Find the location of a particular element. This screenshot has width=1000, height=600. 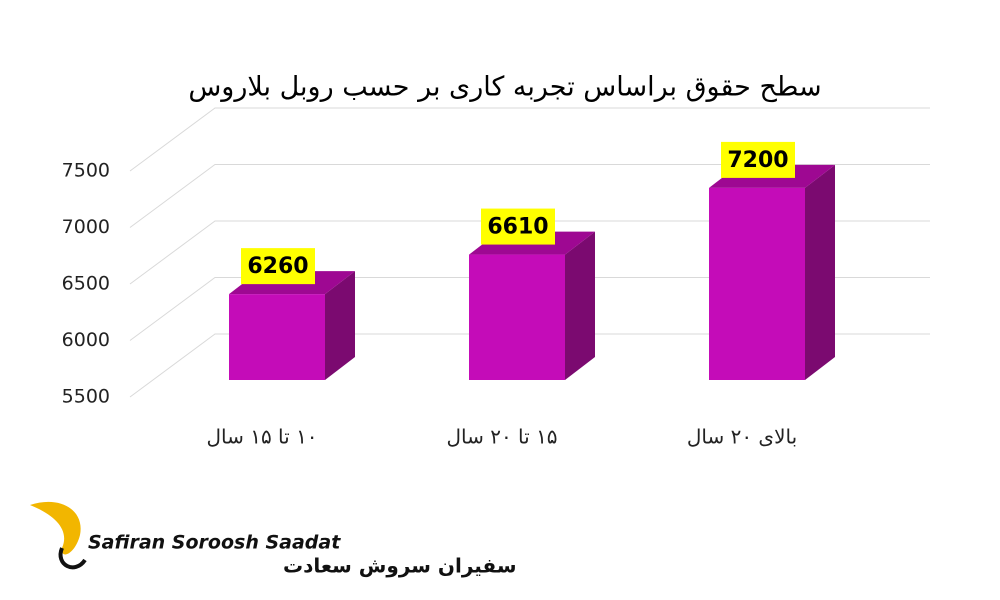

x-tick-label: بالای ۲۰ سال is located at coordinates (742, 437).